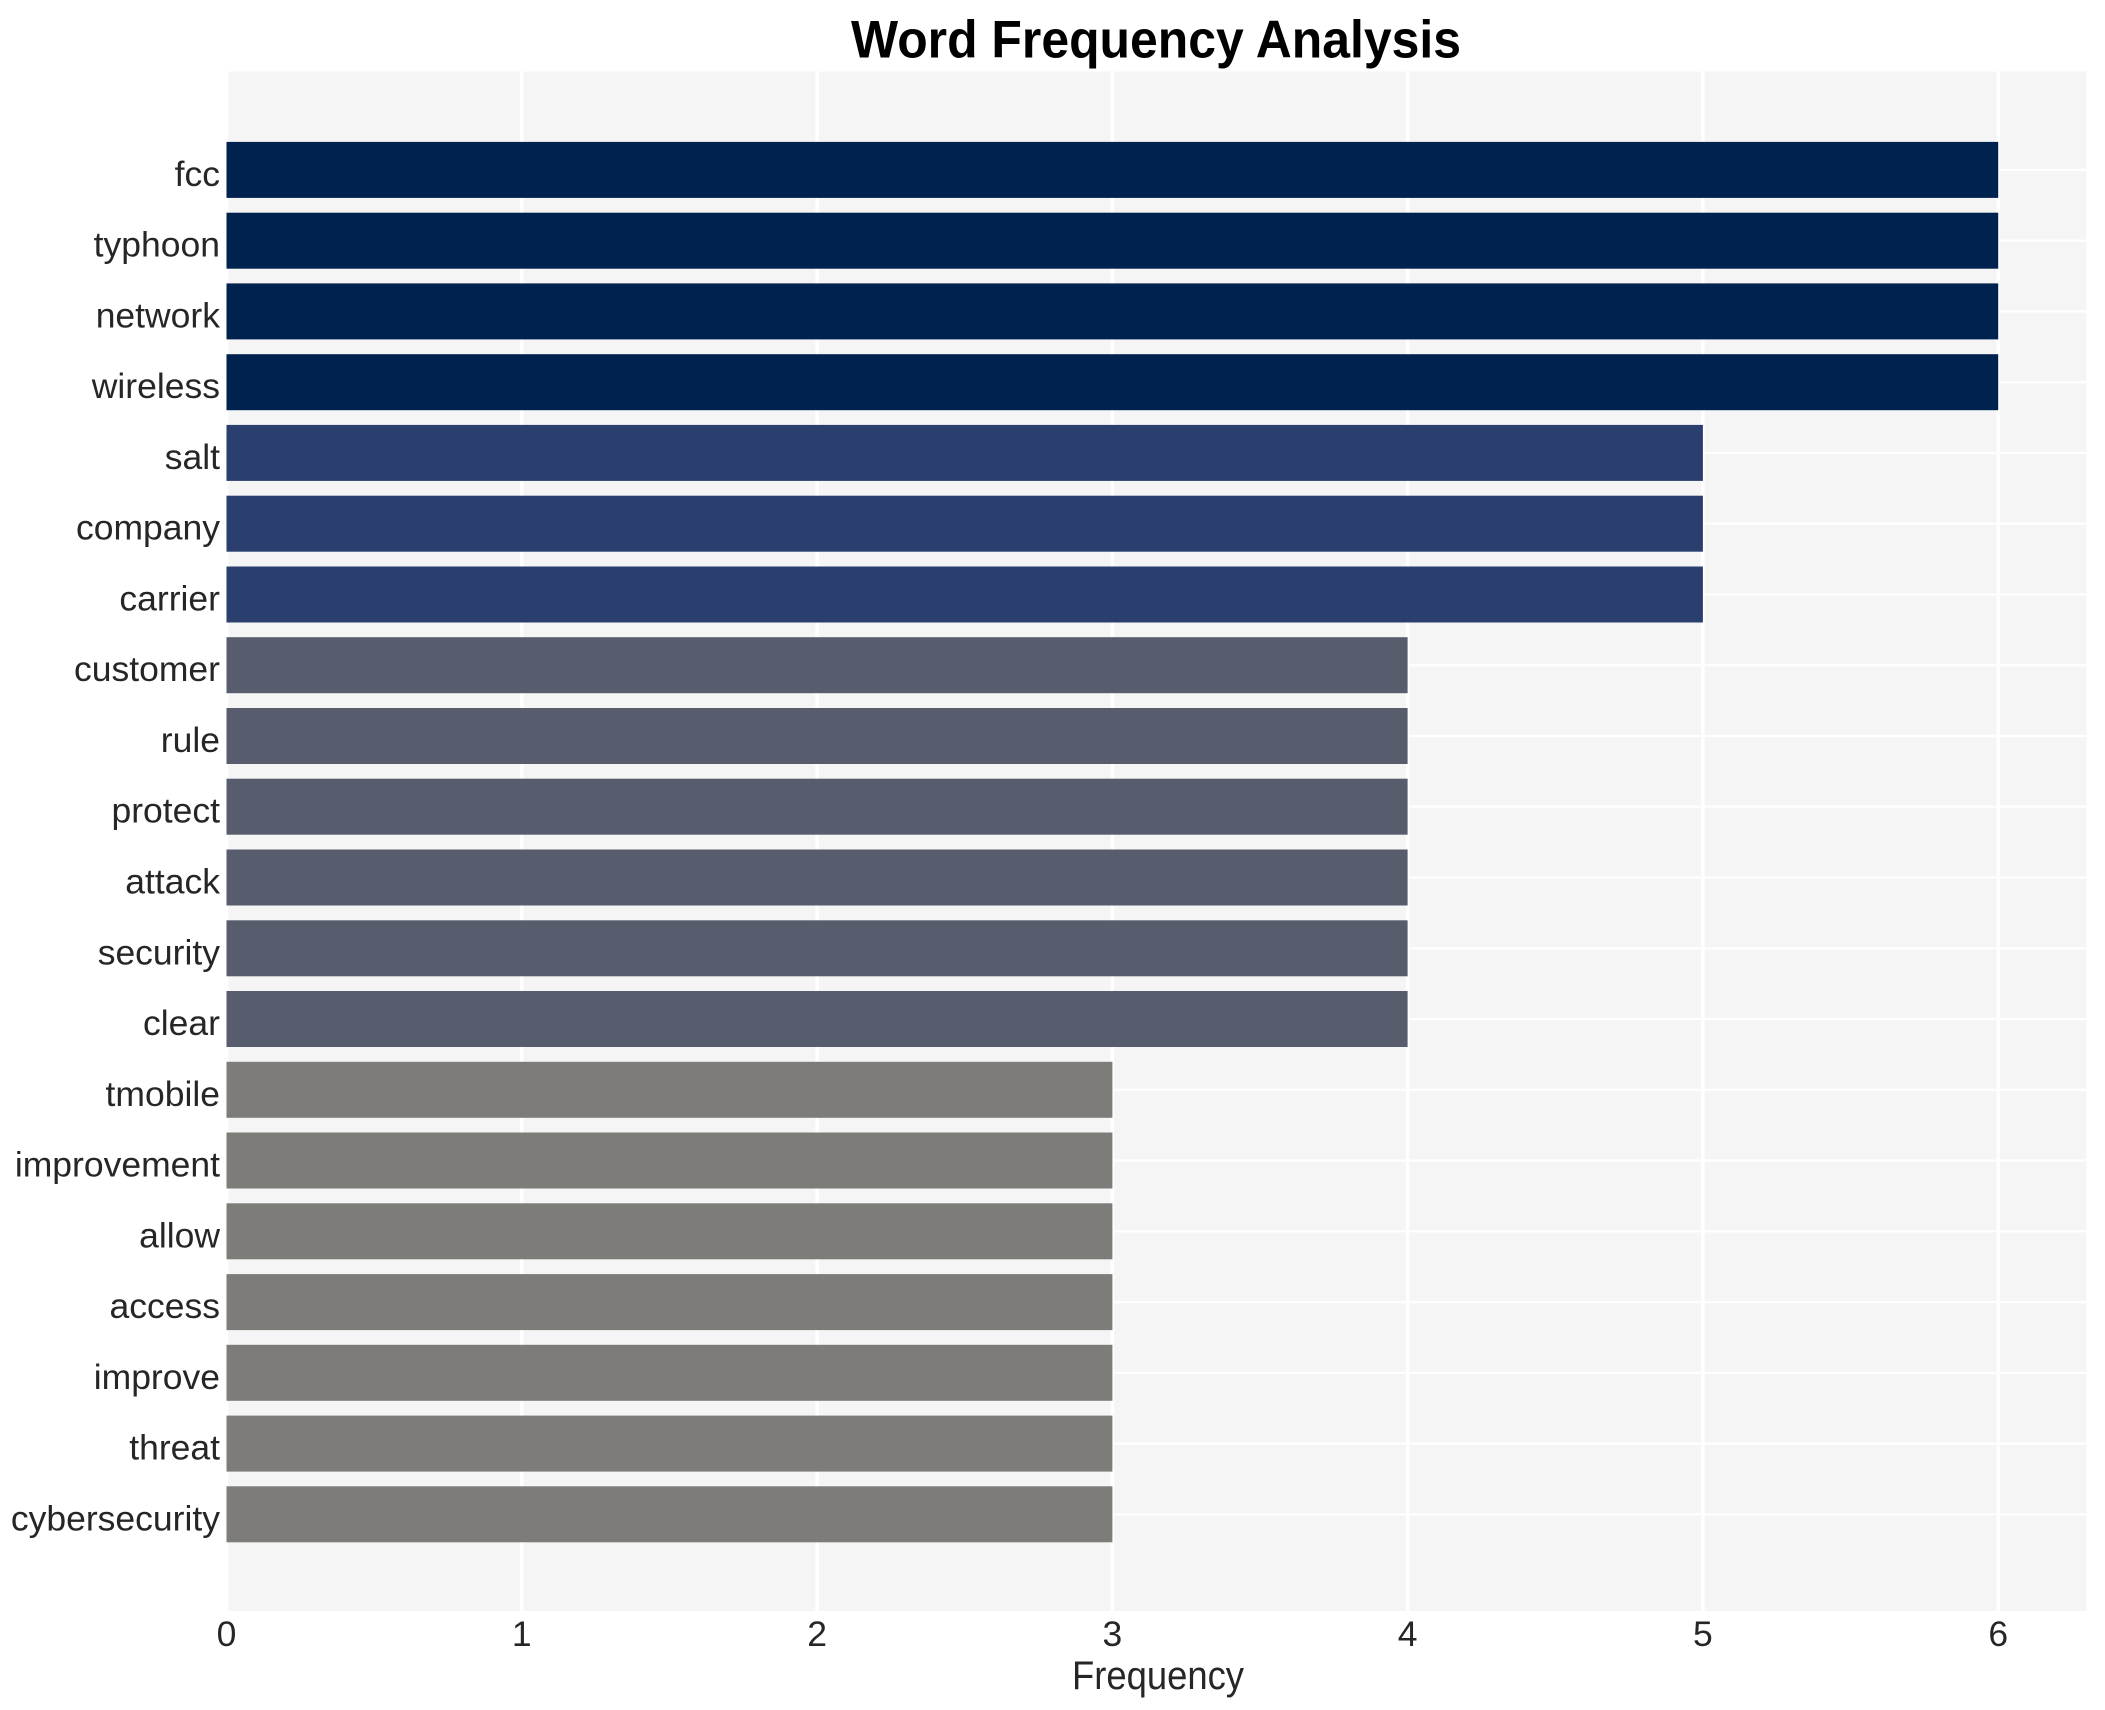  What do you see at coordinates (117, 1165) in the screenshot?
I see `svg-text: improvement` at bounding box center [117, 1165].